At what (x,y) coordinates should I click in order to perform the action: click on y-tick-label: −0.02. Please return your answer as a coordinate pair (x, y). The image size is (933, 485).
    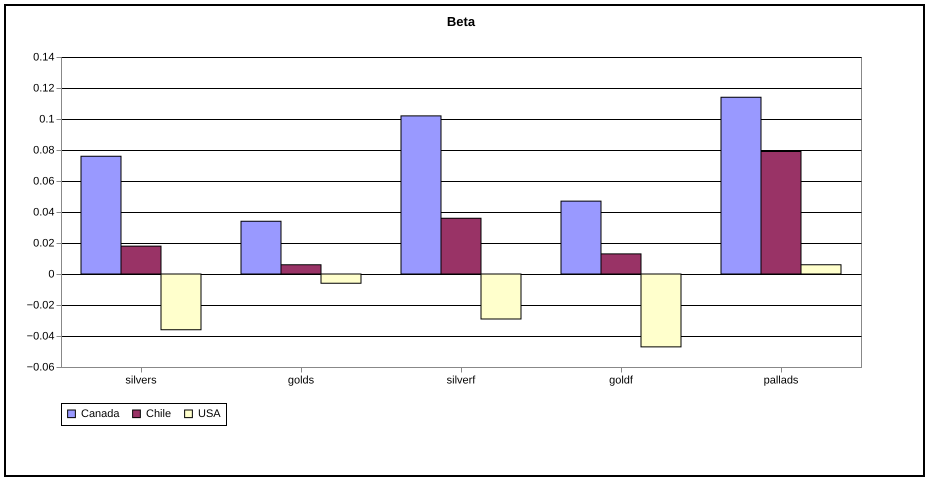
    Looking at the image, I should click on (40, 306).